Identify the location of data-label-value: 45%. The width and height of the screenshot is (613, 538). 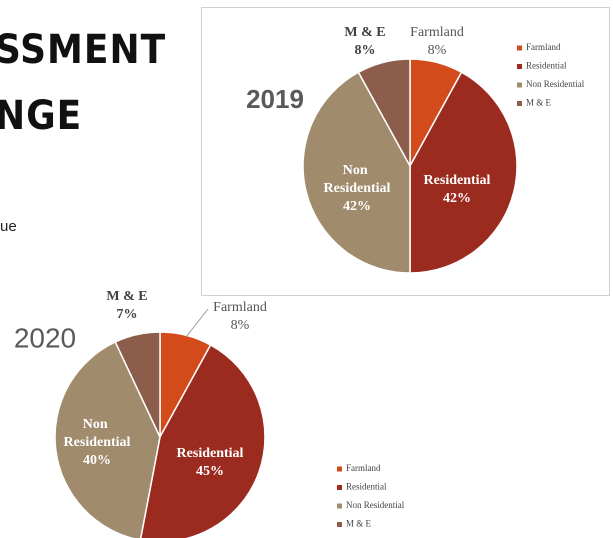
(210, 471).